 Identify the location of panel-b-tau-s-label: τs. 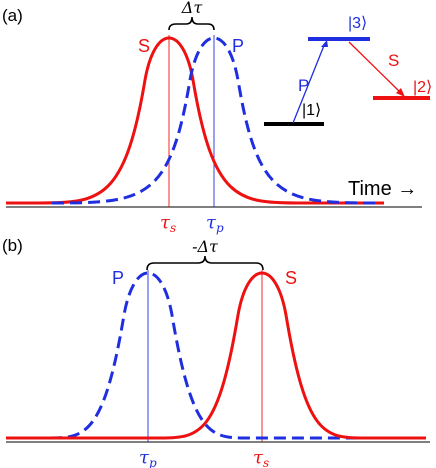
(261, 457).